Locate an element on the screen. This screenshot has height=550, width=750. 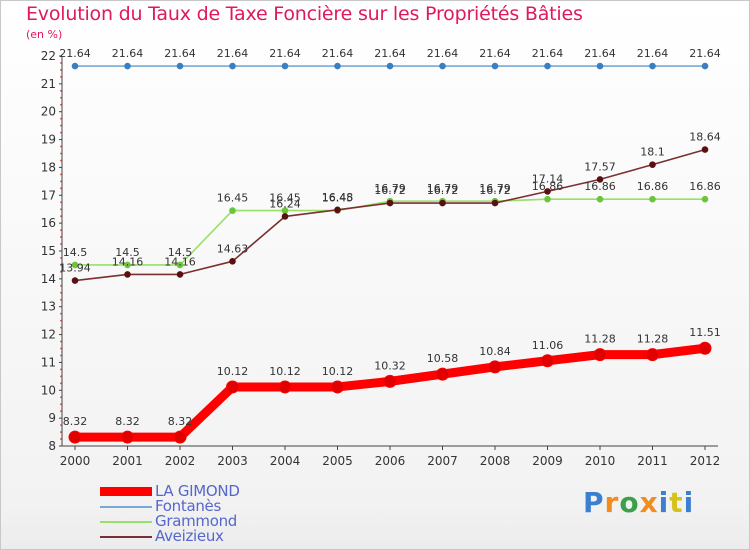
data-label-aveizieux-2012: 18.64 is located at coordinates (705, 137).